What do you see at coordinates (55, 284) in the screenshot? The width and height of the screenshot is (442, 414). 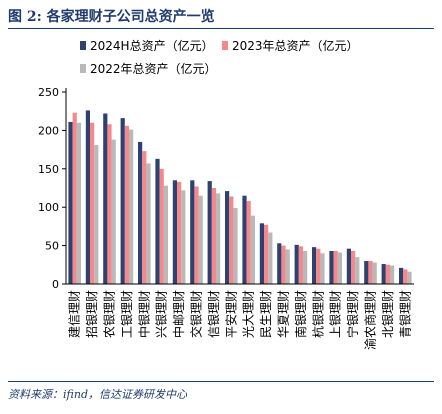 I see `y-tick-label: 0` at bounding box center [55, 284].